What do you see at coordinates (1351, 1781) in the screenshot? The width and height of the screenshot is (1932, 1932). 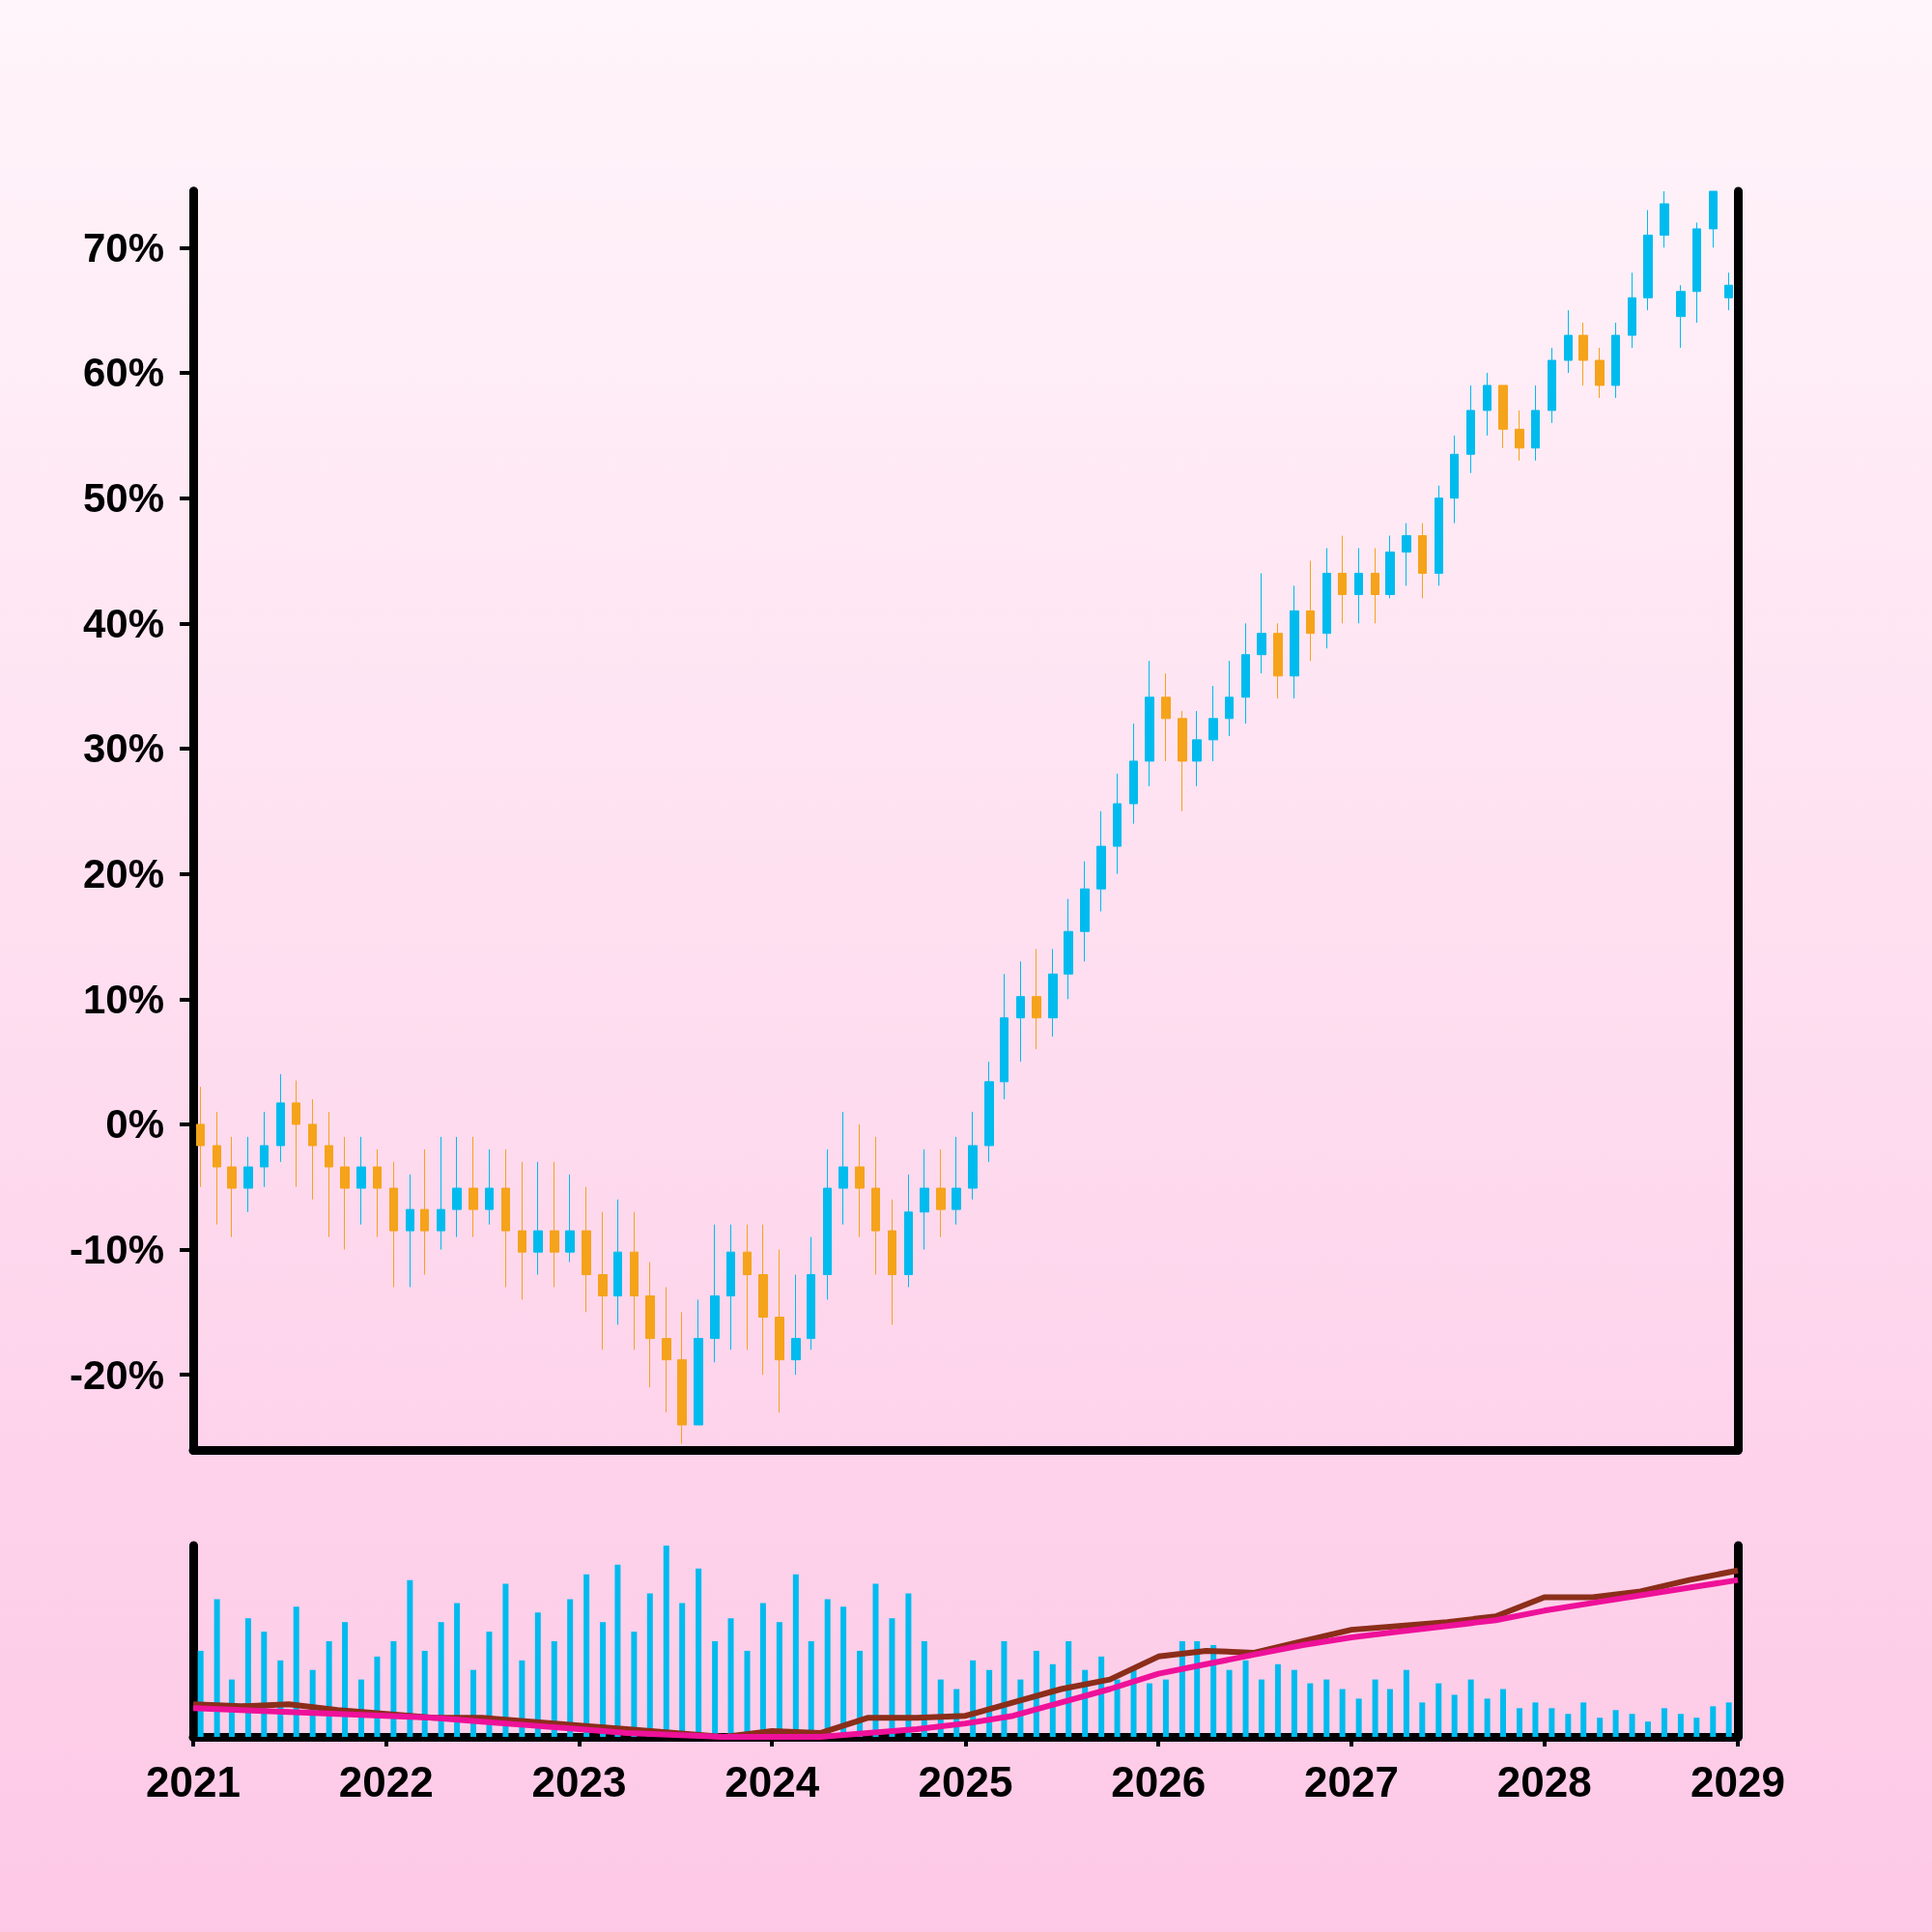 I see `x-tick-label: 2027` at bounding box center [1351, 1781].